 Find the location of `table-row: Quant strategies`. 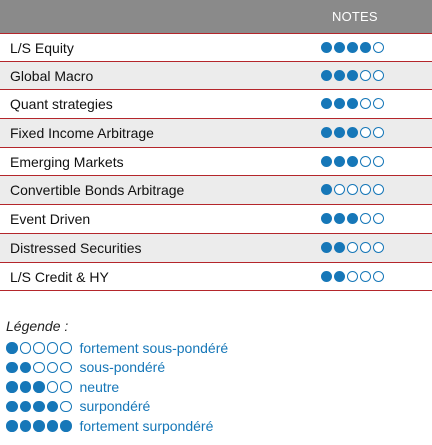

table-row: Quant strategies is located at coordinates (216, 105).